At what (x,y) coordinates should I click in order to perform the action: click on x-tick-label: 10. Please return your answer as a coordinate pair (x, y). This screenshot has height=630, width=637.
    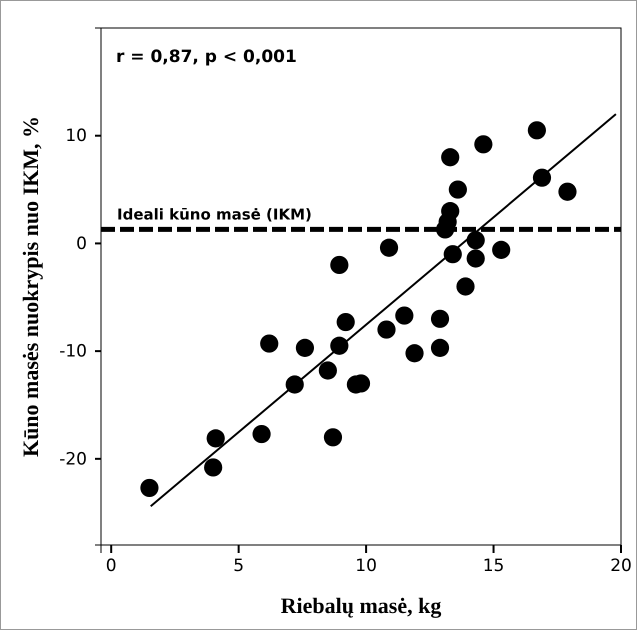
    Looking at the image, I should click on (366, 566).